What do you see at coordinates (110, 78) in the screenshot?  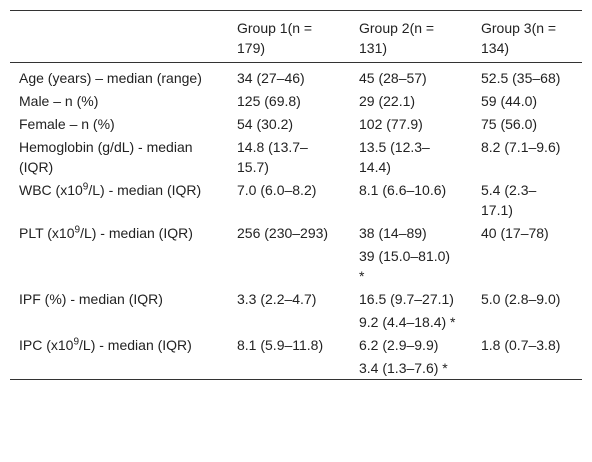 I see `label-text: Age (years) – median (range)` at bounding box center [110, 78].